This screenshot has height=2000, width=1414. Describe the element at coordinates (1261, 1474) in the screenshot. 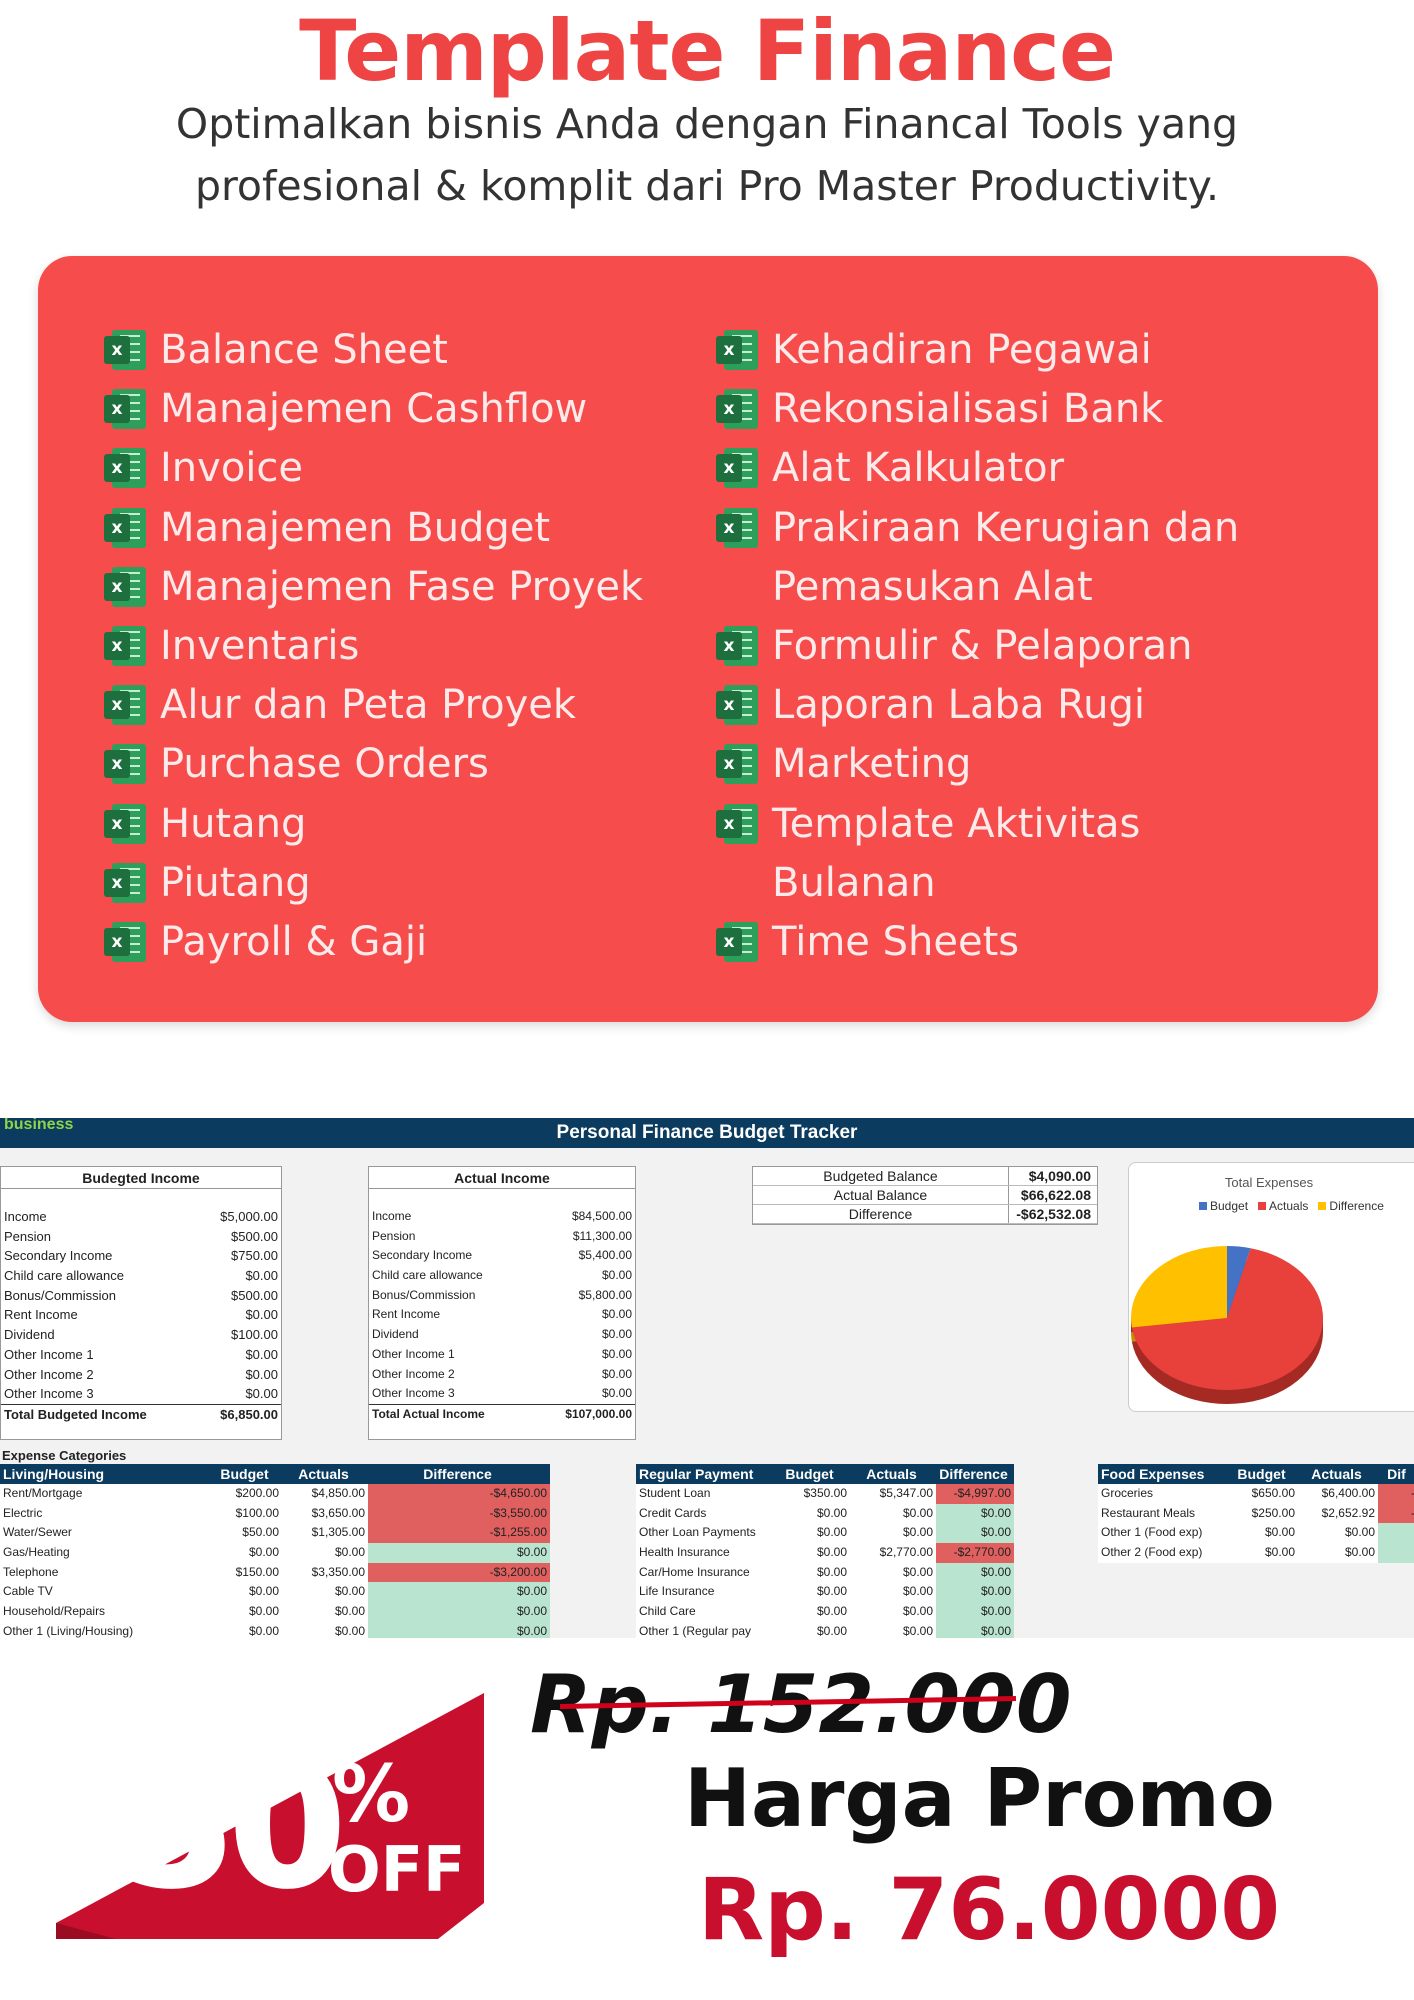

I see `table-header-cell: Budget` at that location.